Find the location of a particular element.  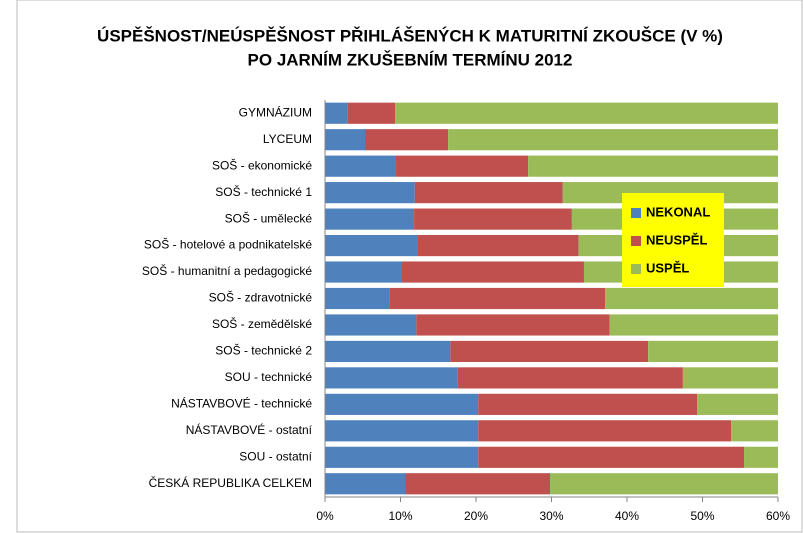

y-tick-label: ČESKÁ REPUBLIKA CELKEM is located at coordinates (230, 482).